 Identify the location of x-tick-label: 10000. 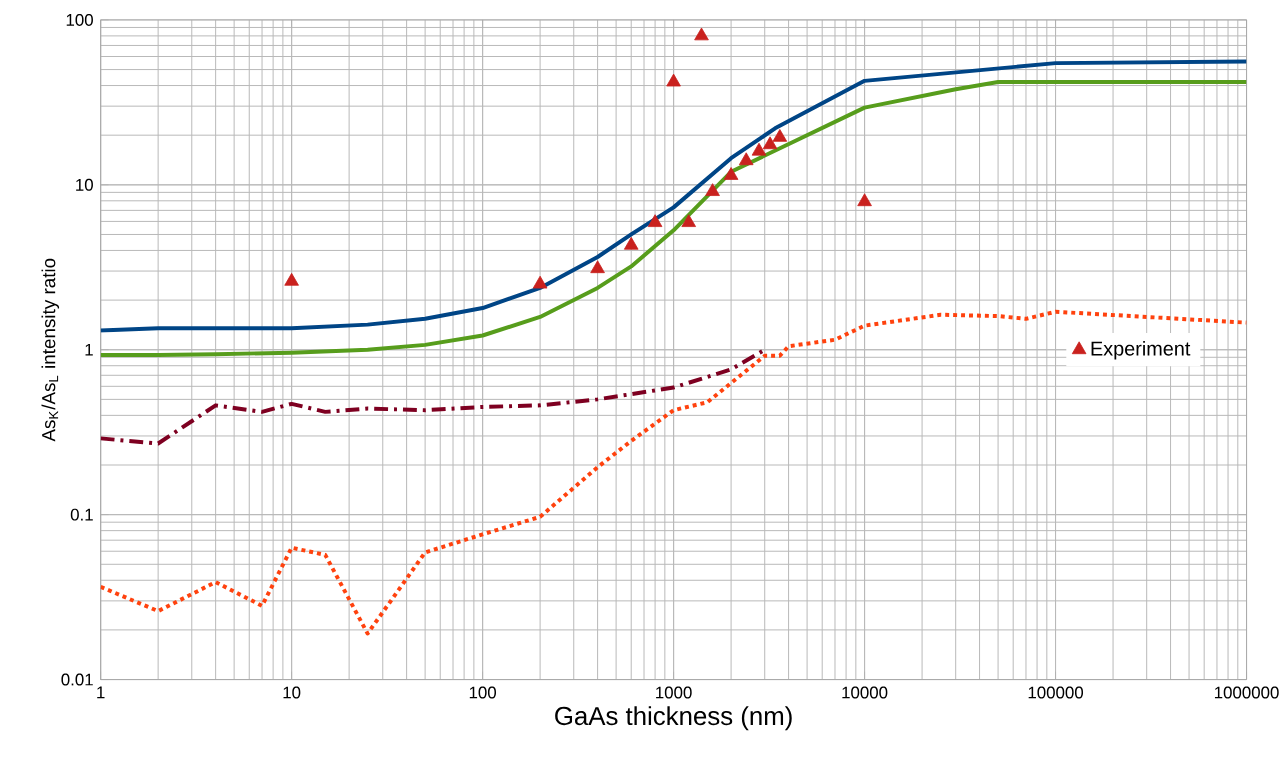
(865, 692).